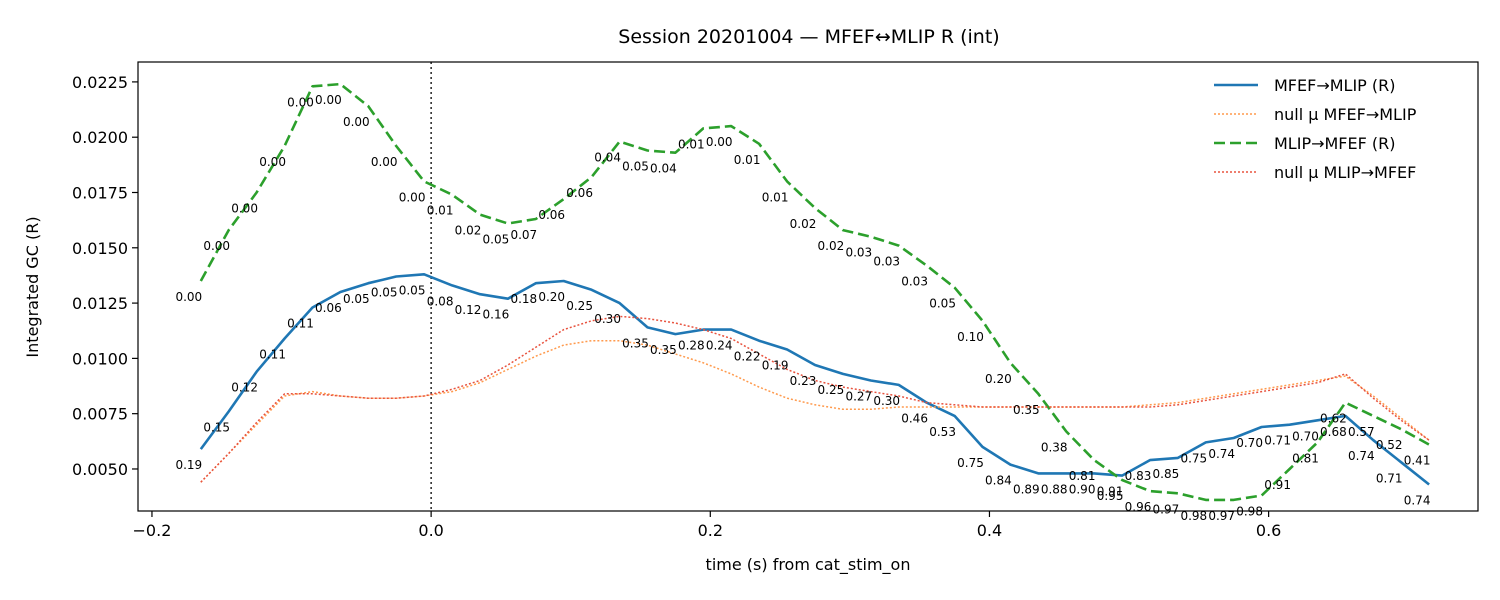 The height and width of the screenshot is (600, 1500). Describe the element at coordinates (523, 299) in the screenshot. I see `p-value-label: 0.18` at that location.